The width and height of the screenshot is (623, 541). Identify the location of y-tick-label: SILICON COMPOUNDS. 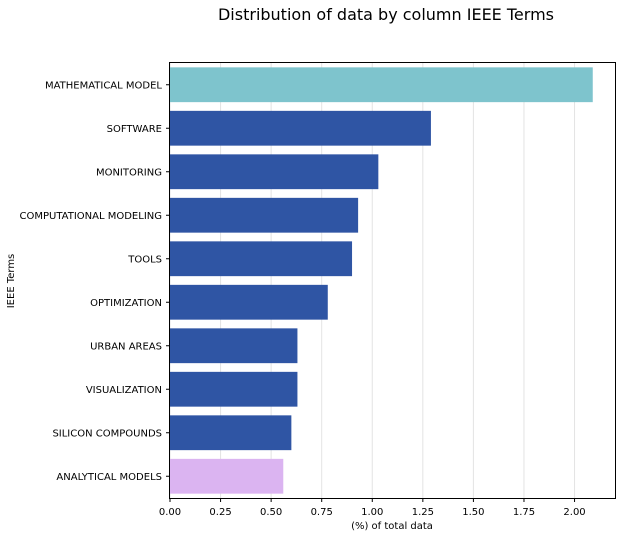
(107, 433).